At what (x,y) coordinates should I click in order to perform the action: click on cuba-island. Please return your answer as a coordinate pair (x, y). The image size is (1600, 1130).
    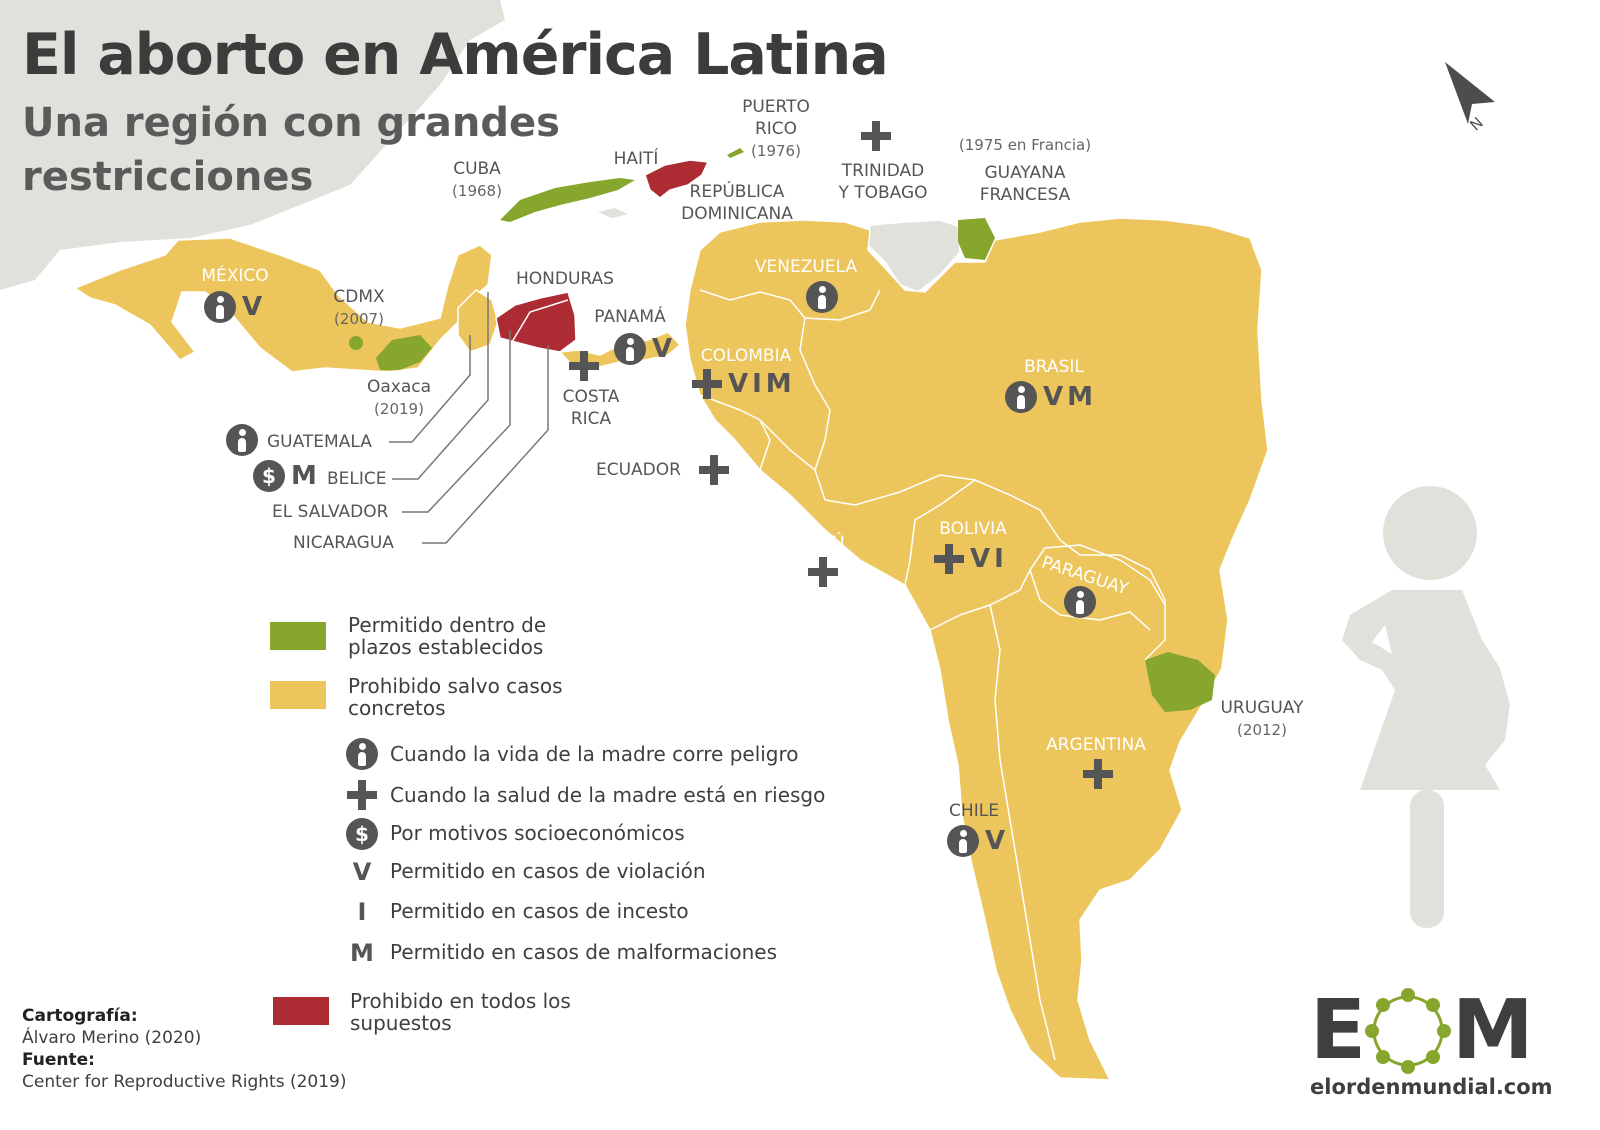
    Looking at the image, I should click on (567, 200).